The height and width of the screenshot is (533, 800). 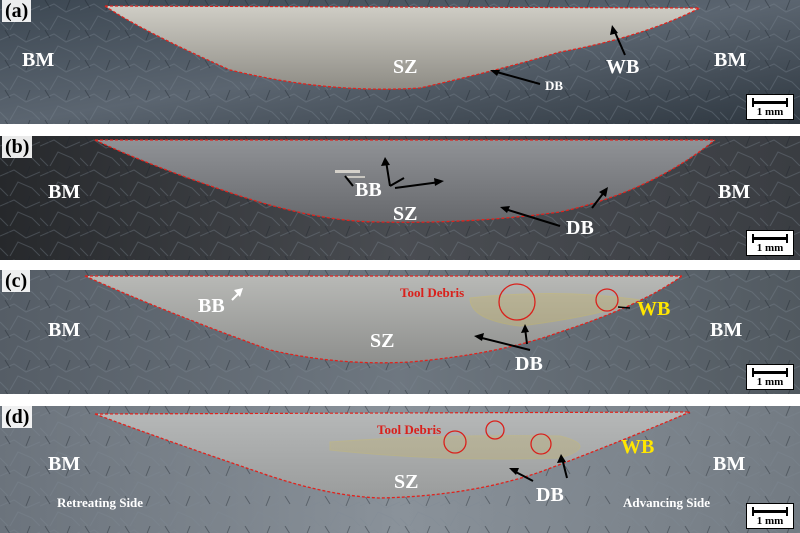 I want to click on panel-label: (c), so click(x=16, y=281).